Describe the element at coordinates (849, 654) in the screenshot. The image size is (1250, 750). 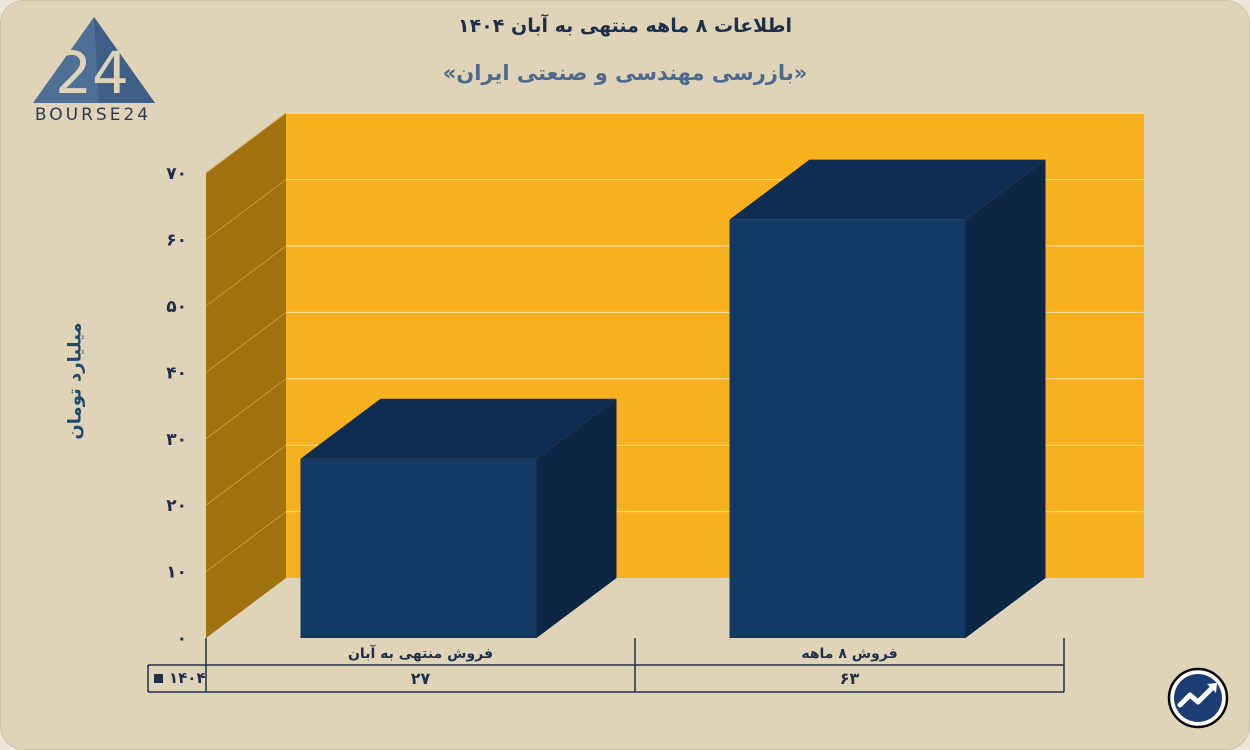
I see `category-label: فروش ۸ ماهه` at that location.